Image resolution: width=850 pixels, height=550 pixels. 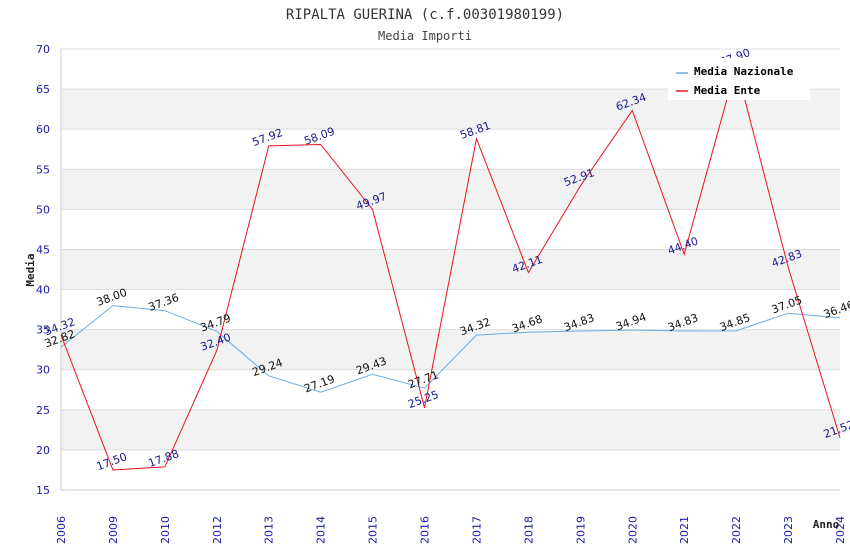 I want to click on y-tick-label: 60, so click(x=43, y=129).